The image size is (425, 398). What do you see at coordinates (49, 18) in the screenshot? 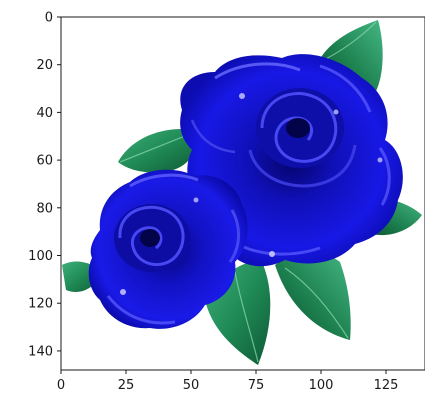
I see `y-tick-label: 0` at bounding box center [49, 18].